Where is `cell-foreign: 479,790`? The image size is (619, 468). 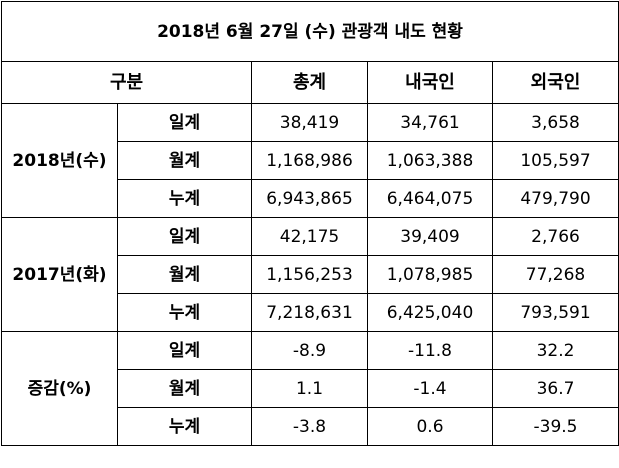 cell-foreign: 479,790 is located at coordinates (555, 198).